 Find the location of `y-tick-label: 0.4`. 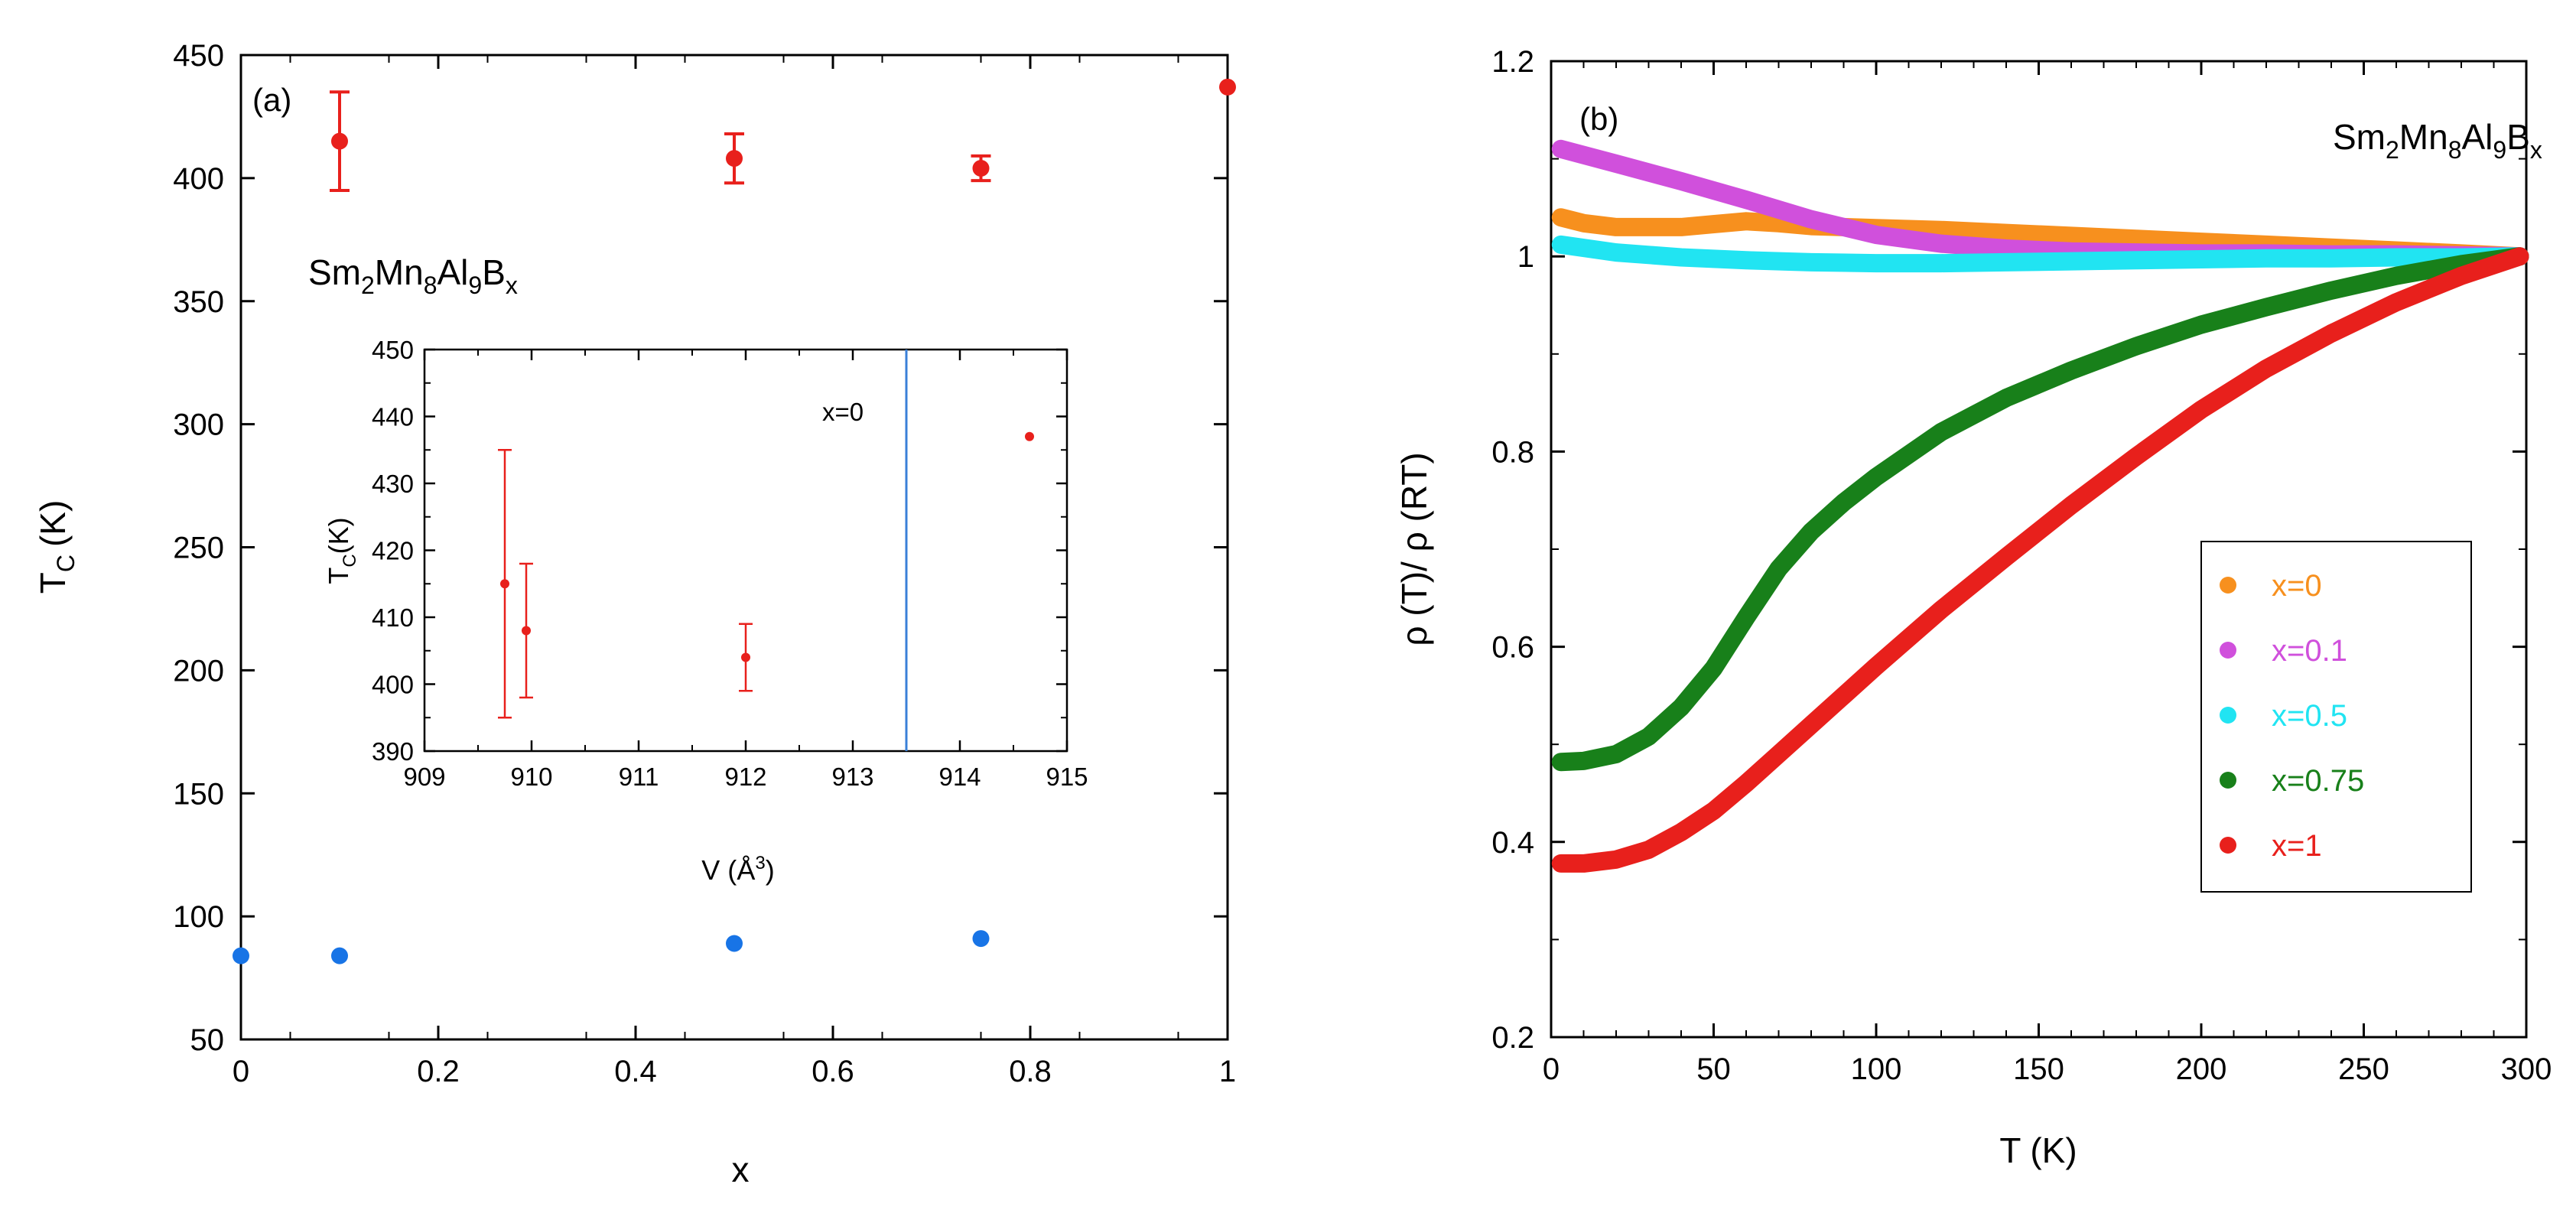

y-tick-label: 0.4 is located at coordinates (1512, 843).